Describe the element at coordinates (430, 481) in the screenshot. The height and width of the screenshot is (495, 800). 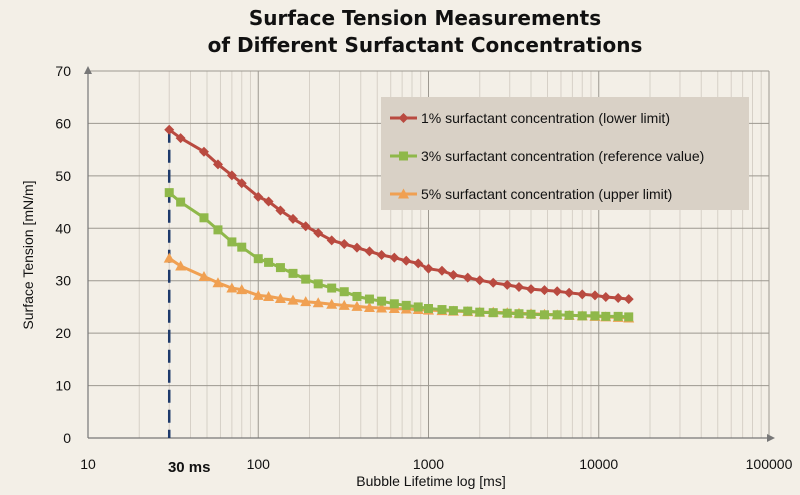
I see `x-axis-label: Bubble Lifetime log [ms]` at that location.